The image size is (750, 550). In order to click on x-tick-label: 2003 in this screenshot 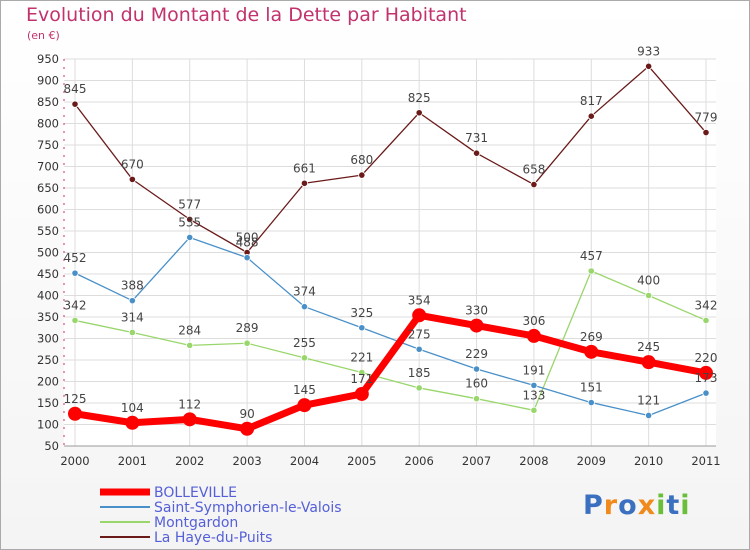, I will do `click(246, 461)`.